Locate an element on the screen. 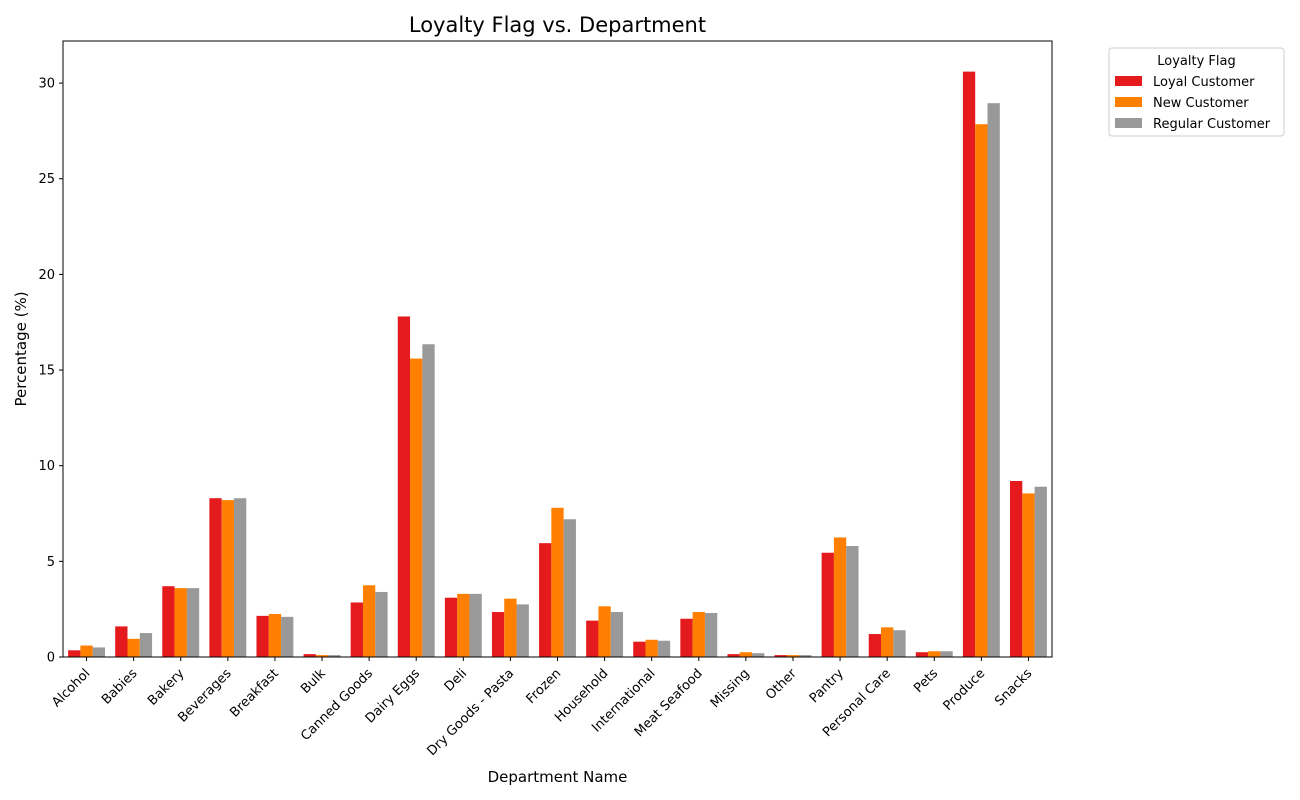 This screenshot has width=1300, height=800. x-tick-label: Pets is located at coordinates (926, 681).